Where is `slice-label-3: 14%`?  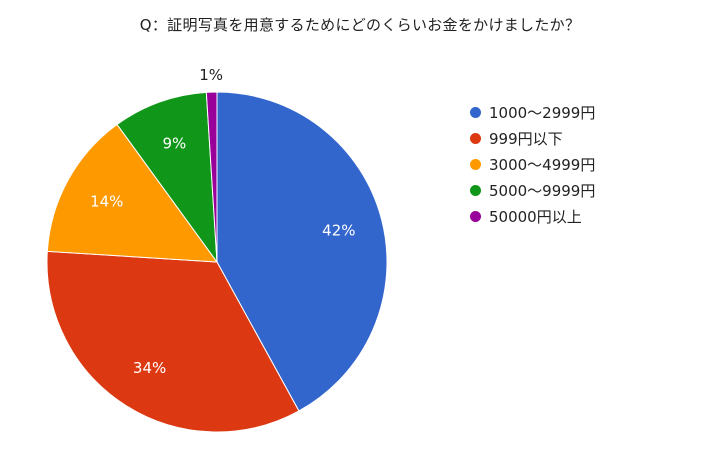 slice-label-3: 14% is located at coordinates (106, 201).